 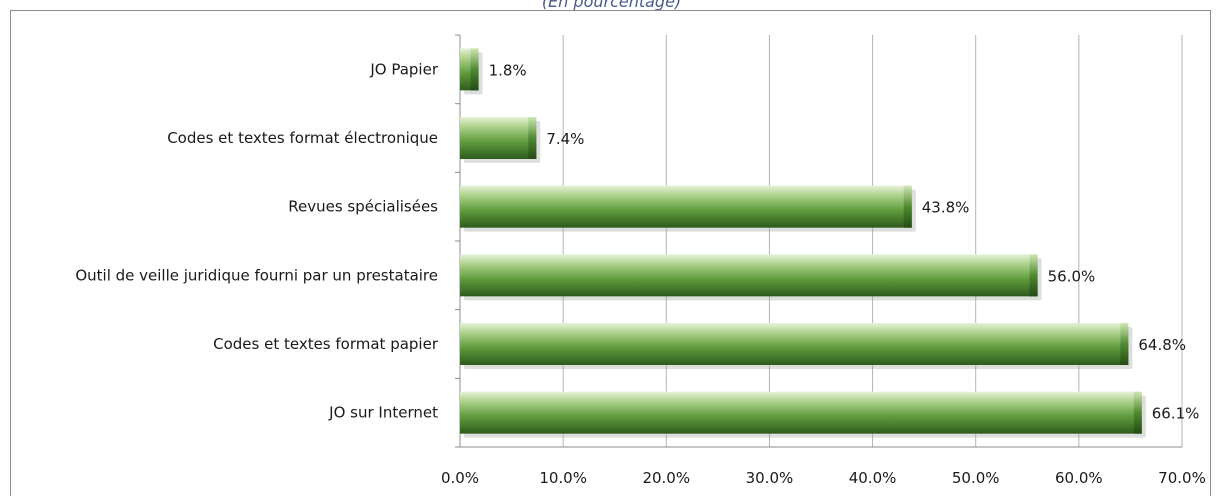 I want to click on category-label: Revues spécialisées, so click(x=363, y=207).